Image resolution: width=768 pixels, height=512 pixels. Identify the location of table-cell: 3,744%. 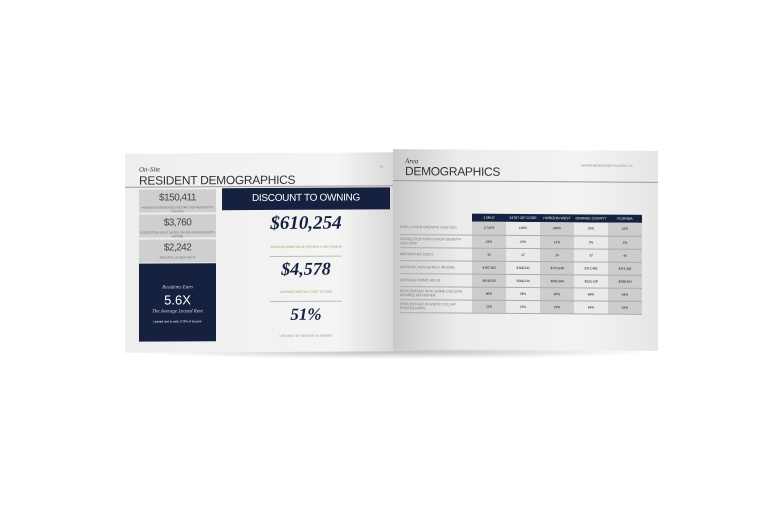
(489, 228).